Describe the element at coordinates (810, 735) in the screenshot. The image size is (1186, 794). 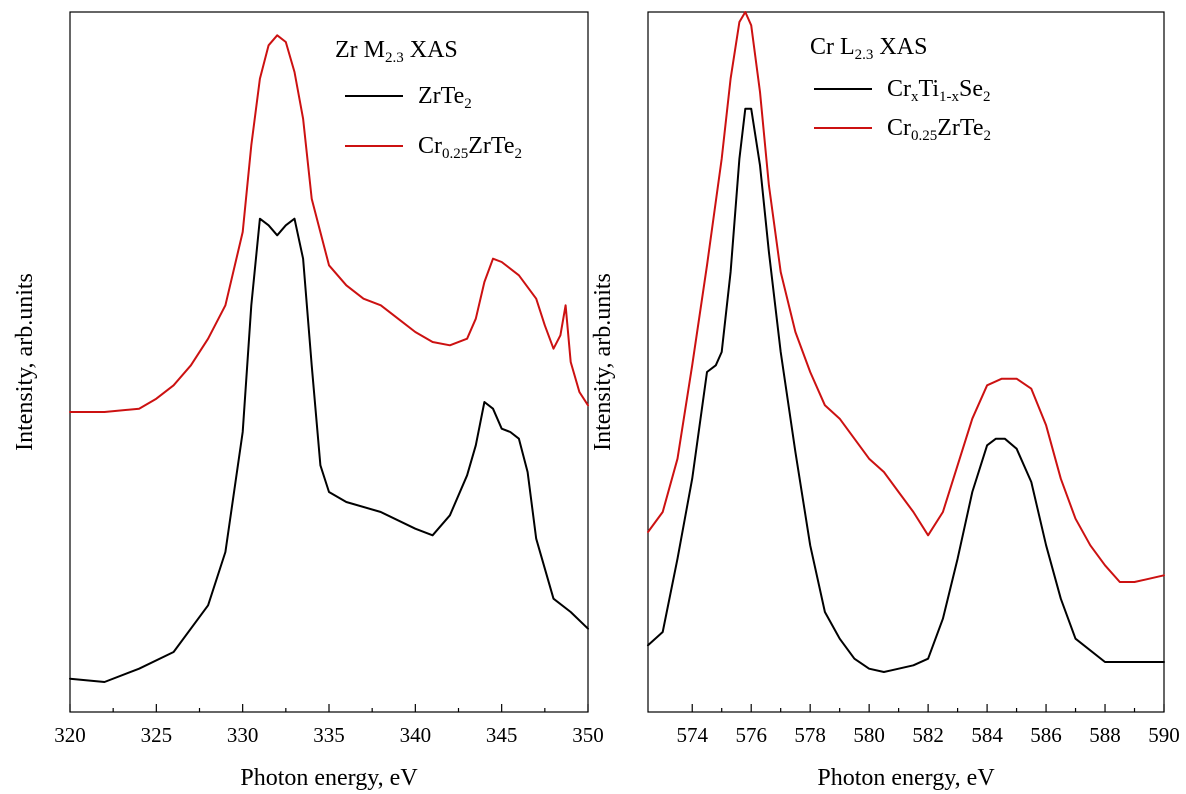
I see `x-tick-label: 578` at that location.